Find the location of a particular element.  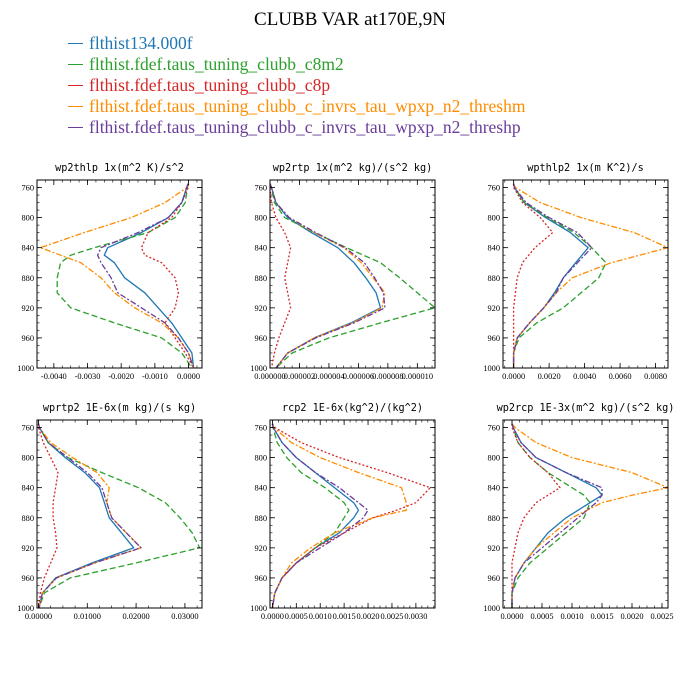

x-tick-label: 0.0040 is located at coordinates (584, 376).